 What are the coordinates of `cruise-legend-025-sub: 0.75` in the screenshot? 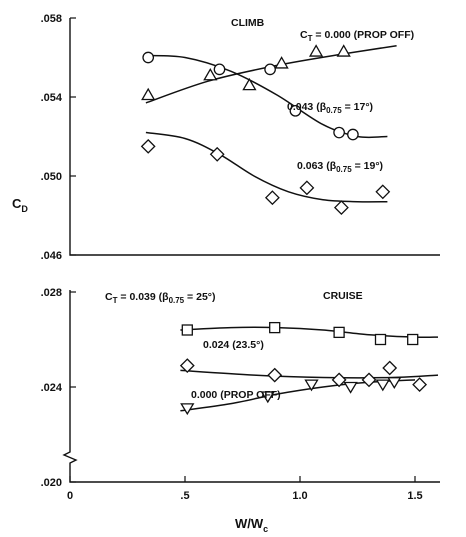 It's located at (177, 300).